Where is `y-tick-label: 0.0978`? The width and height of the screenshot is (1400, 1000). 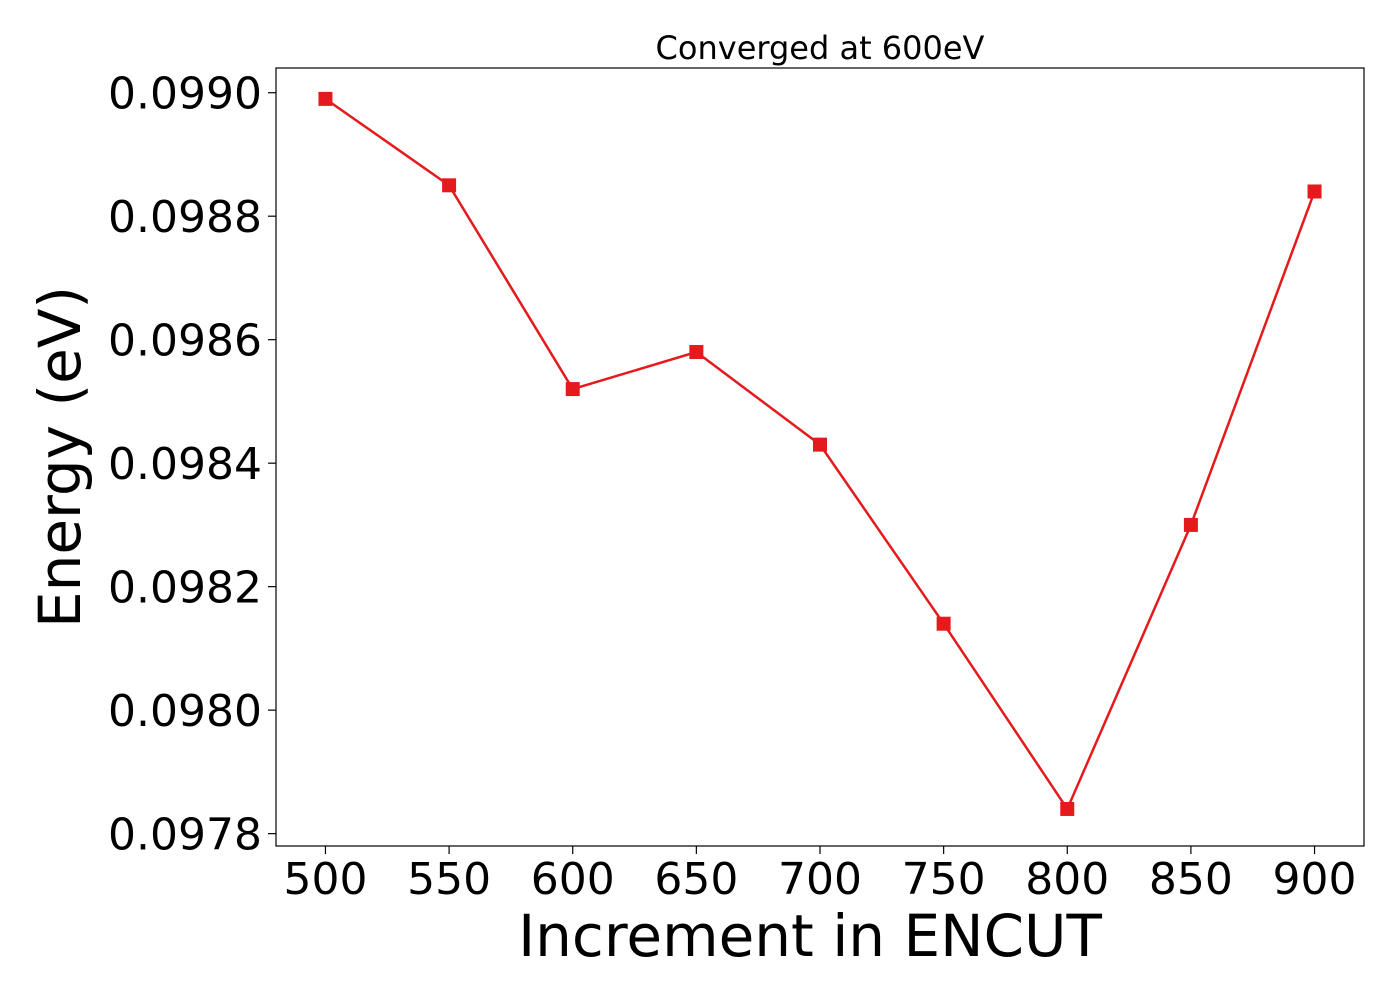 y-tick-label: 0.0978 is located at coordinates (185, 835).